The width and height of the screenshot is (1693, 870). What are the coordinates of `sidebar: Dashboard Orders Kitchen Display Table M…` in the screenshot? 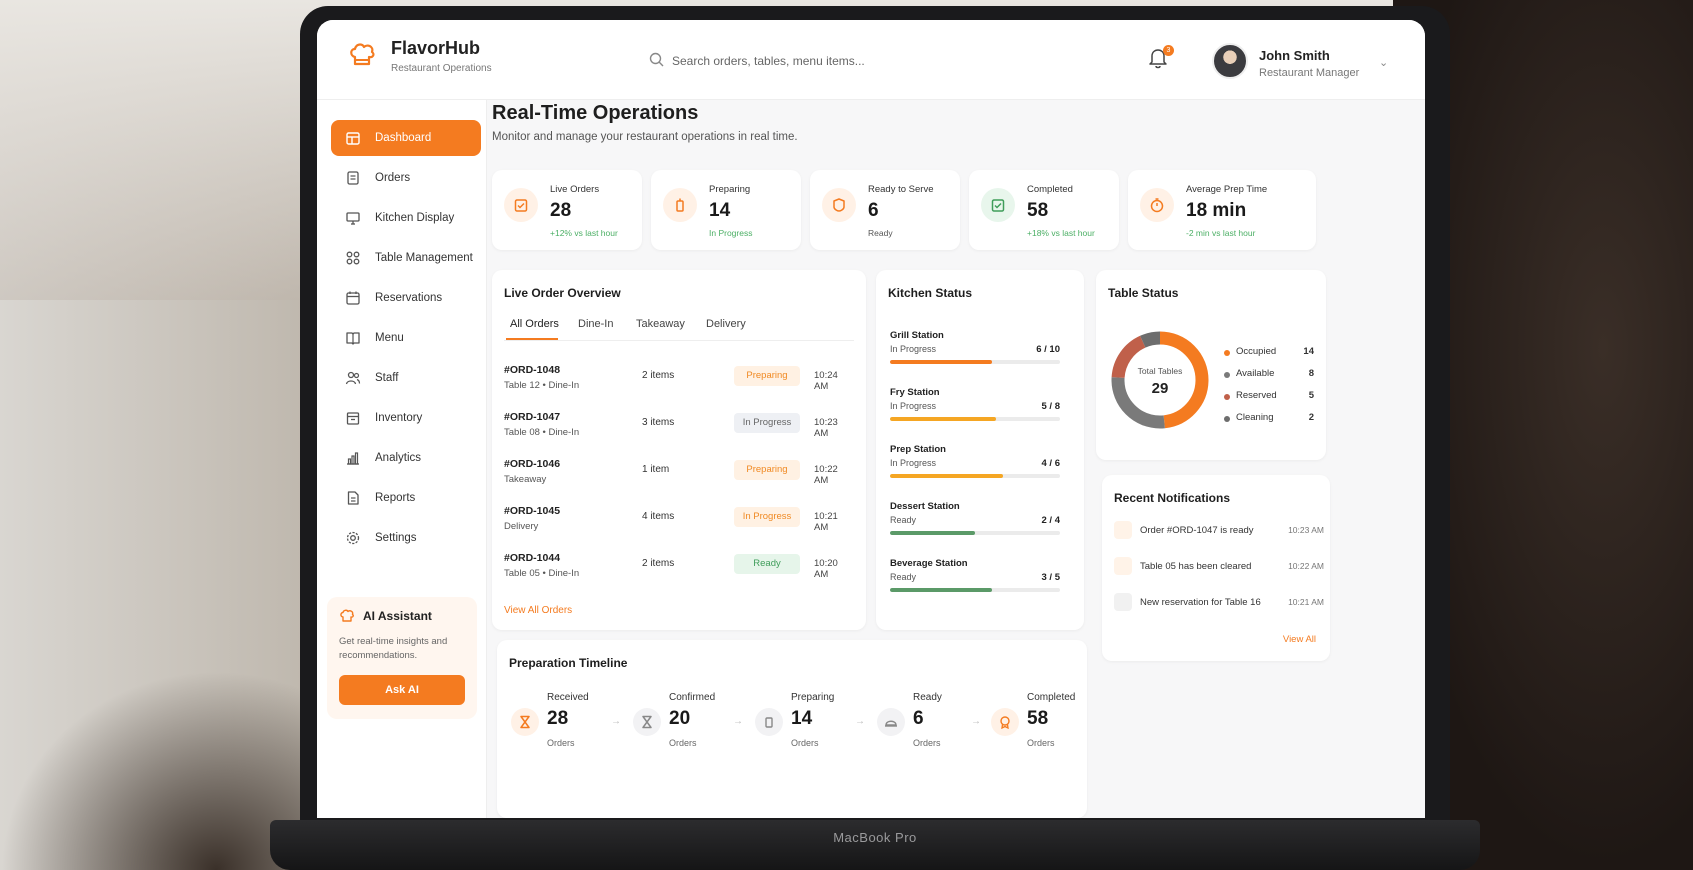 It's located at (402, 459).